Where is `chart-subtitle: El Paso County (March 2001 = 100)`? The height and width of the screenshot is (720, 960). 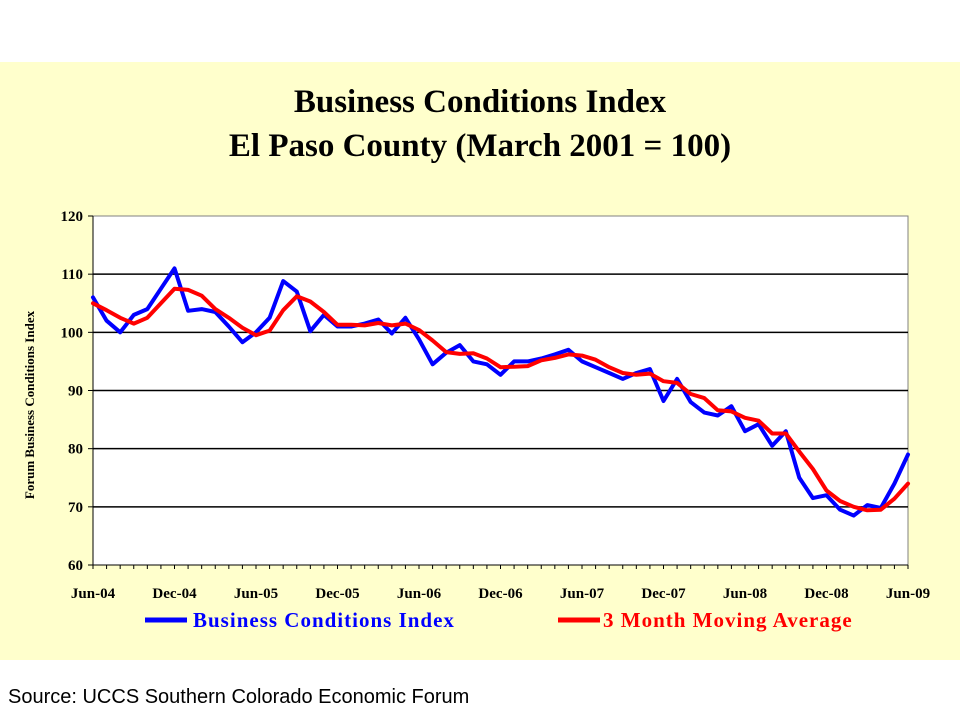
chart-subtitle: El Paso County (March 2001 = 100) is located at coordinates (480, 146).